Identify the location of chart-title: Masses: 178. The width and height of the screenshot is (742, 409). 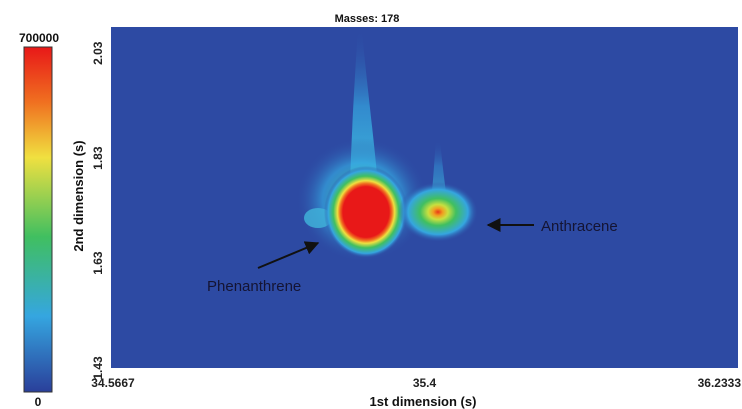
(367, 19).